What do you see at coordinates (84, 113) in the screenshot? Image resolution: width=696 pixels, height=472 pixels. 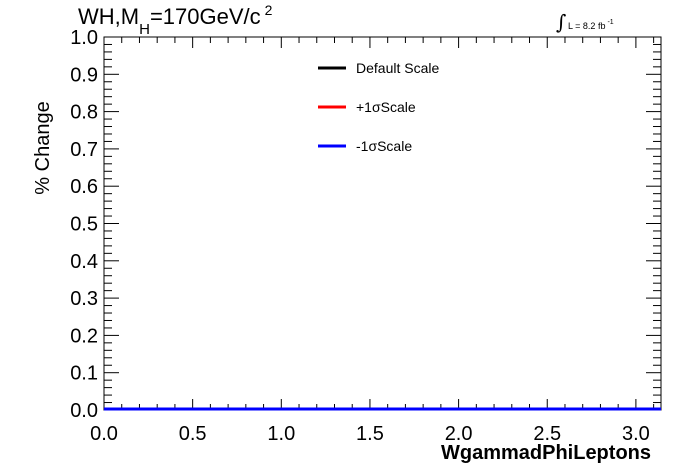 I see `y-tick-label: 0.8` at bounding box center [84, 113].